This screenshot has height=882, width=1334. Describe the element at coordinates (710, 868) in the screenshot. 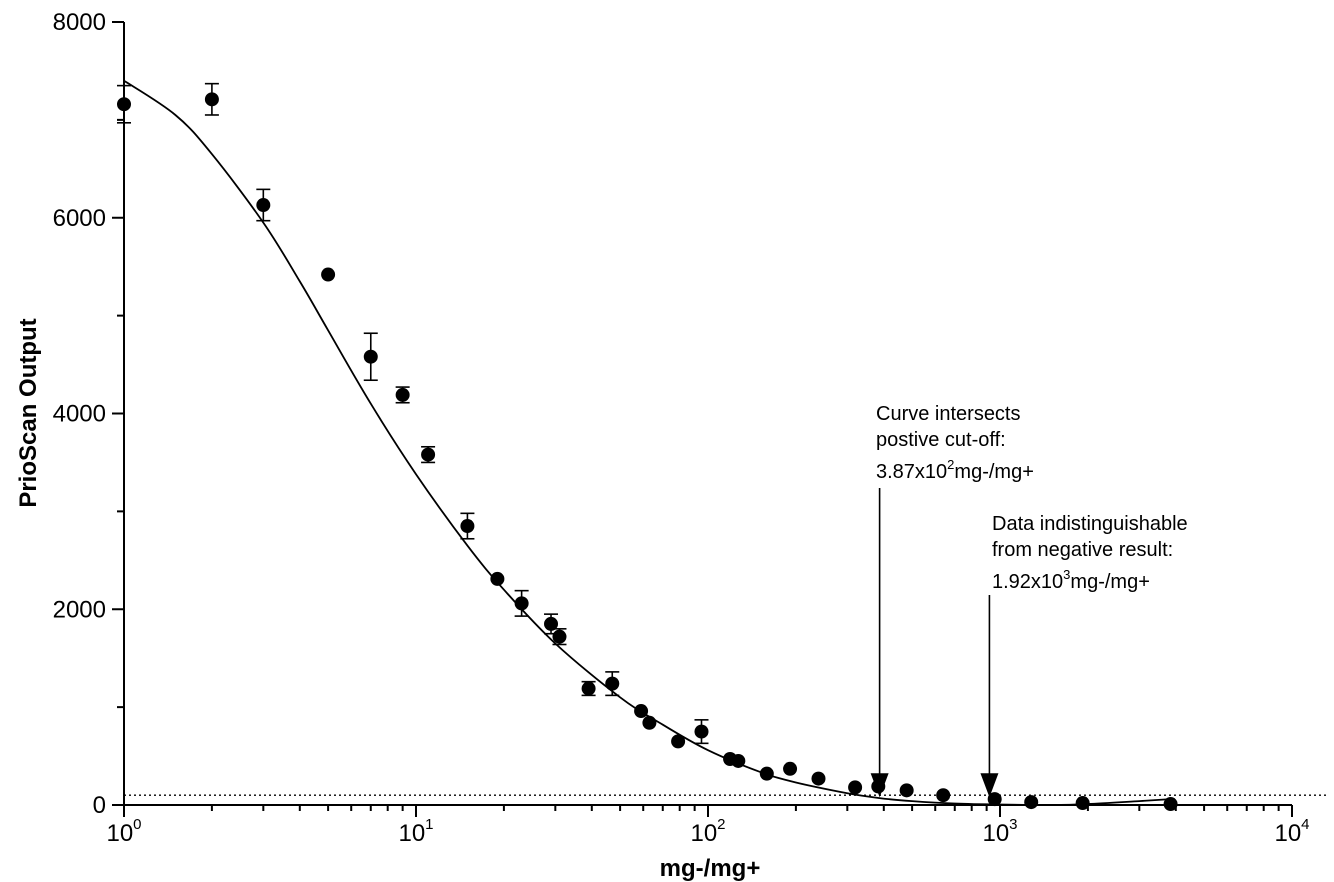

I see `x-axis-title: mg-/mg+` at that location.